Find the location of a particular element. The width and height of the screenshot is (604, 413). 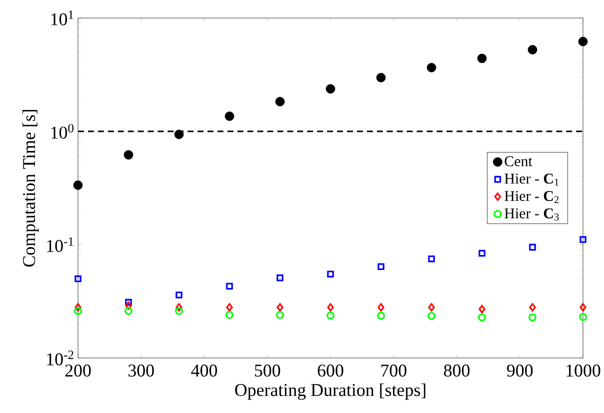

legend-label: Hier - C$_{1}$ is located at coordinates (531, 180).